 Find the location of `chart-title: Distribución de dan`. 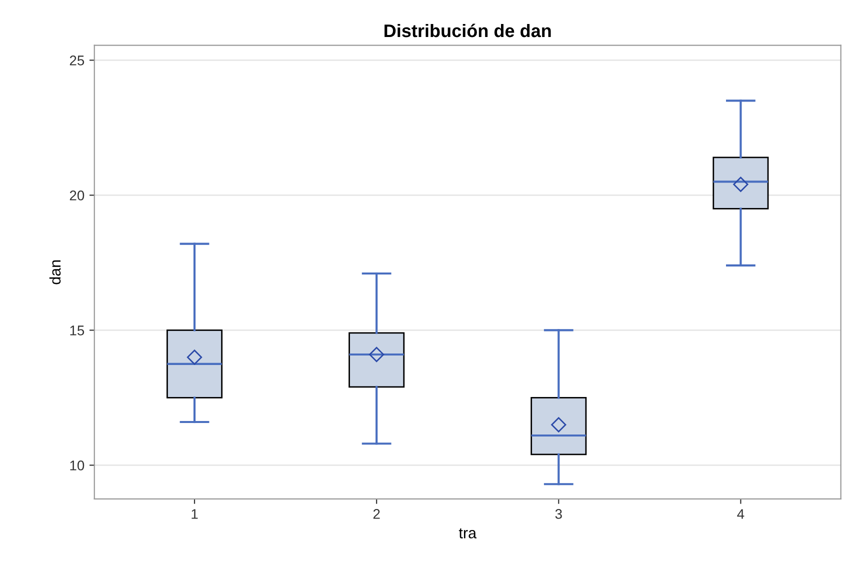

chart-title: Distribución de dan is located at coordinates (467, 31).